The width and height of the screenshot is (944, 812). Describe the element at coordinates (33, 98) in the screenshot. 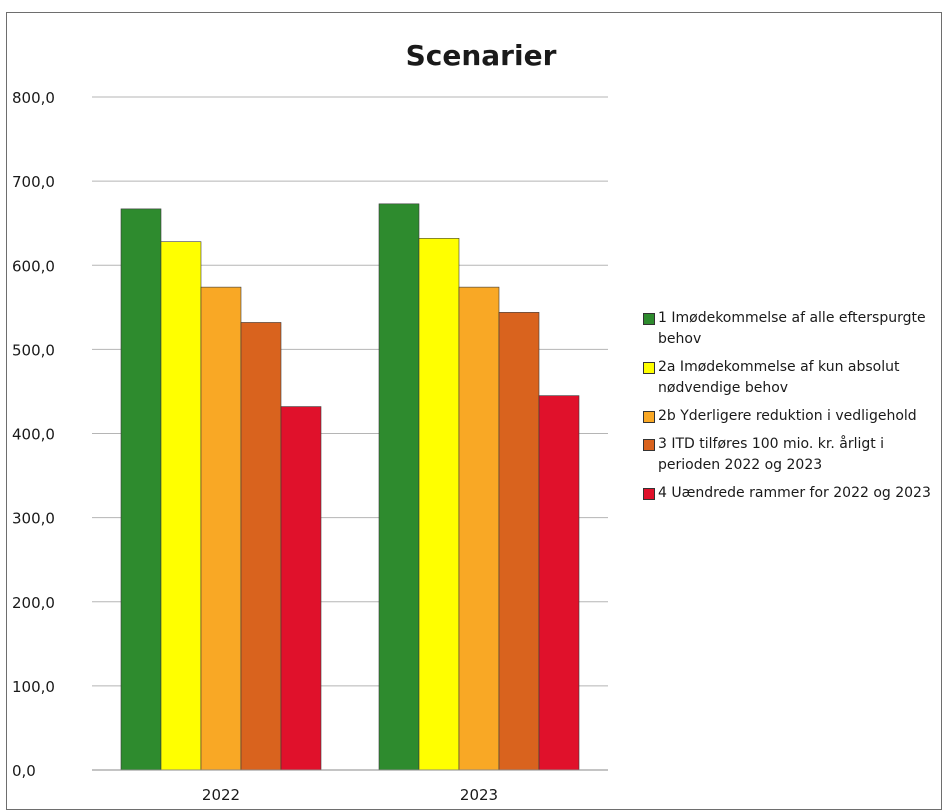

I see `y-tick-label: 800,0` at that location.